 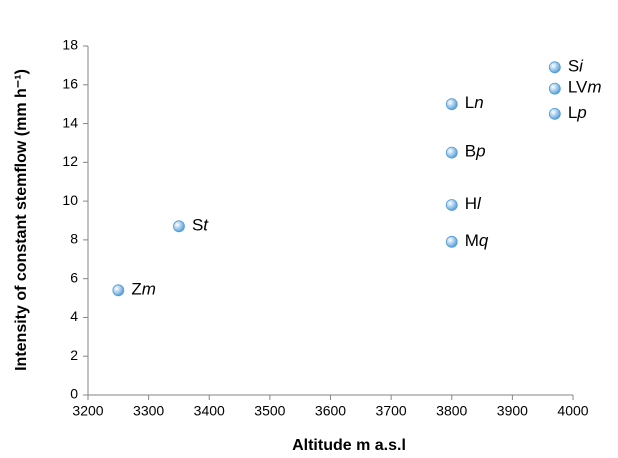 I want to click on y-tick-label: 14, so click(x=70, y=122).